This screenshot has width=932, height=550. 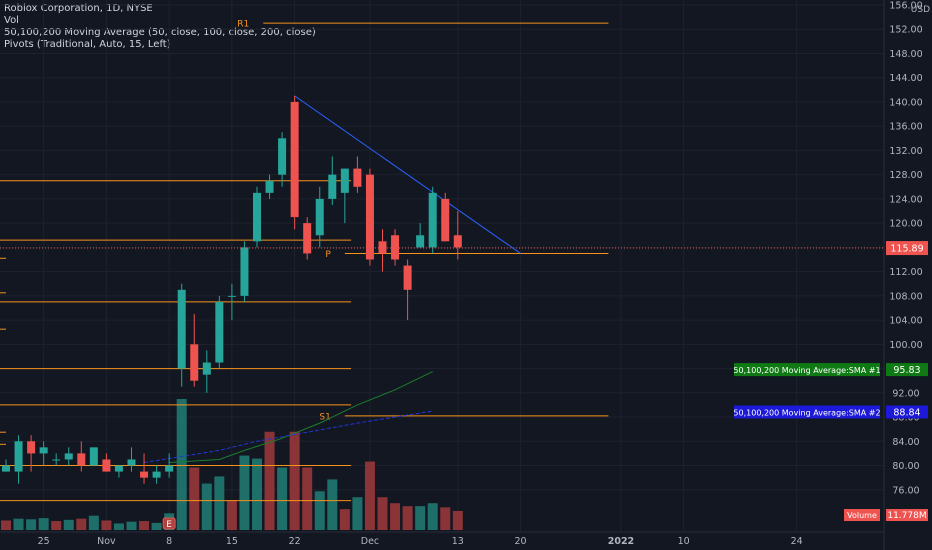 I want to click on earnings-marker: E, so click(x=169, y=523).